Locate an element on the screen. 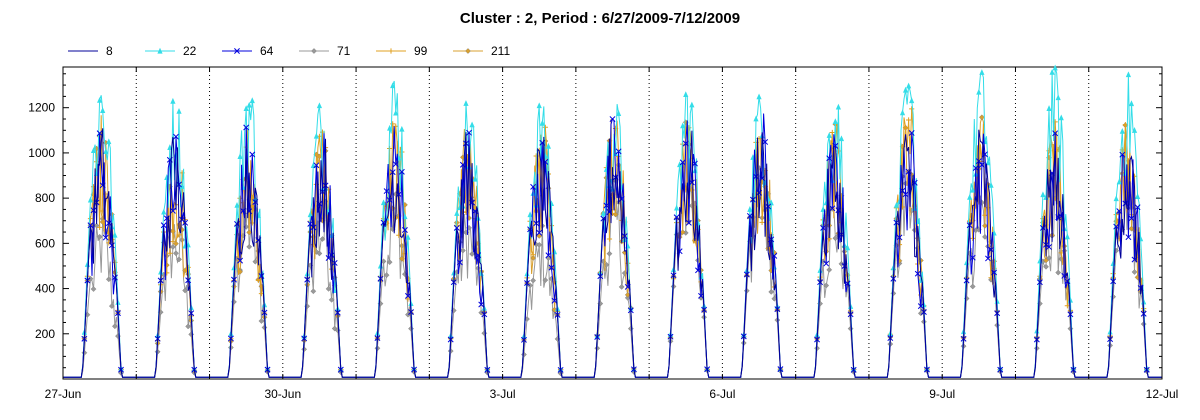 This screenshot has height=420, width=1200. y-tick-label: 1000 is located at coordinates (41, 153).